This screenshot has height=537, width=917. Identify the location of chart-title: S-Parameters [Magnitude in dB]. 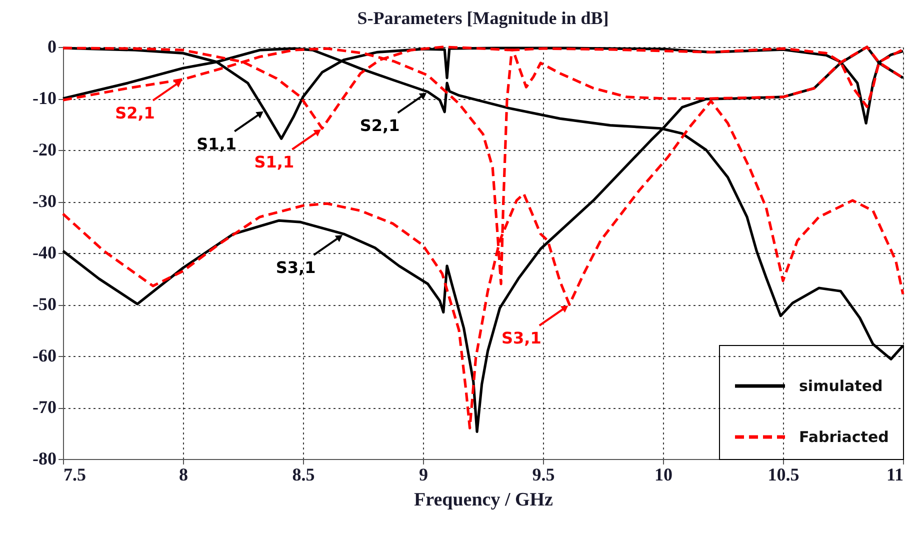
(483, 18).